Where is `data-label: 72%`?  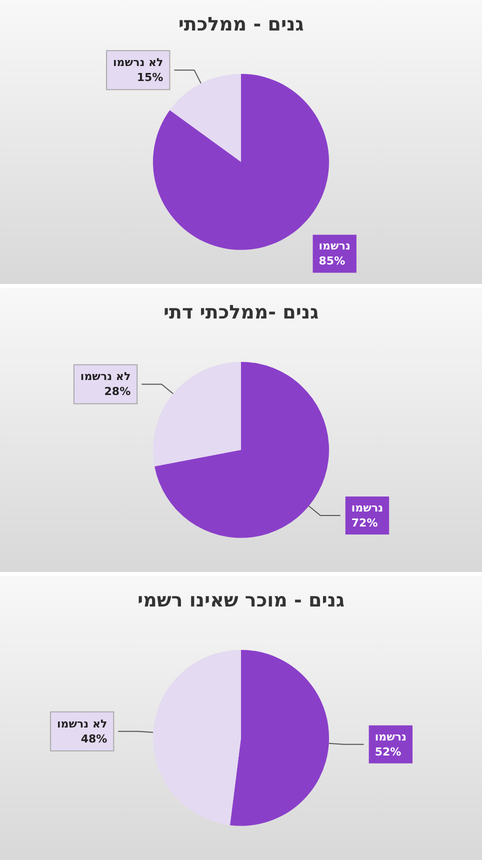
data-label: 72% is located at coordinates (364, 523).